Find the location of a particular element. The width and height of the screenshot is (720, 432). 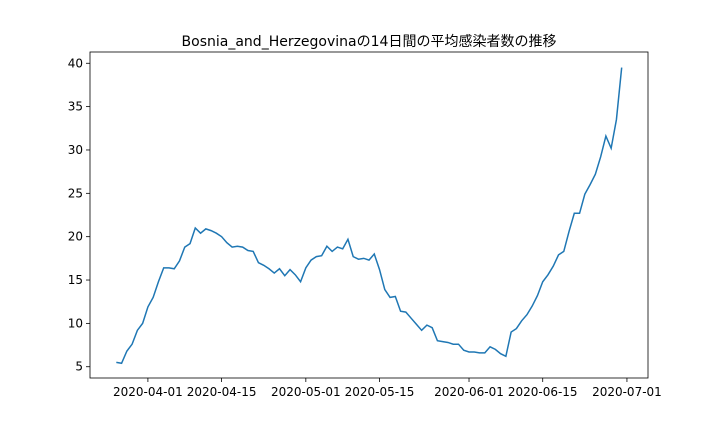

y-tick-label: 20 is located at coordinates (75, 237).